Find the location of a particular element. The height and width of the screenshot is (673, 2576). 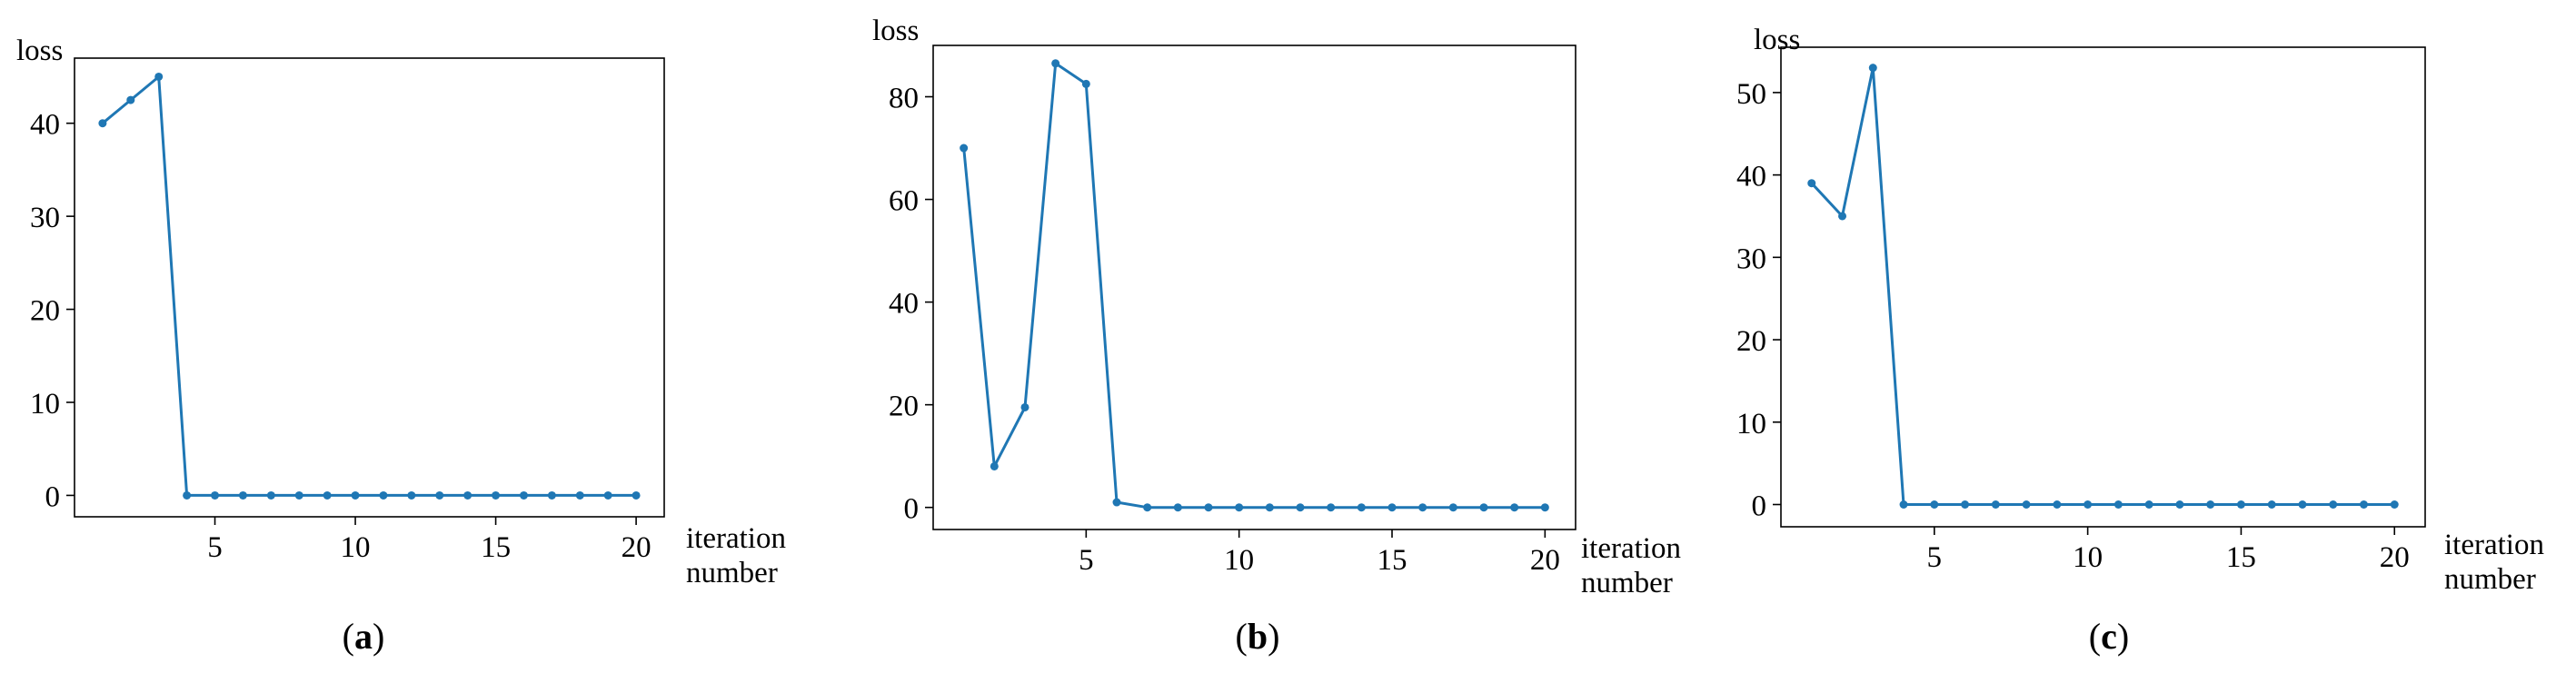

chart-c-x-tick-label: 15 is located at coordinates (2241, 557).